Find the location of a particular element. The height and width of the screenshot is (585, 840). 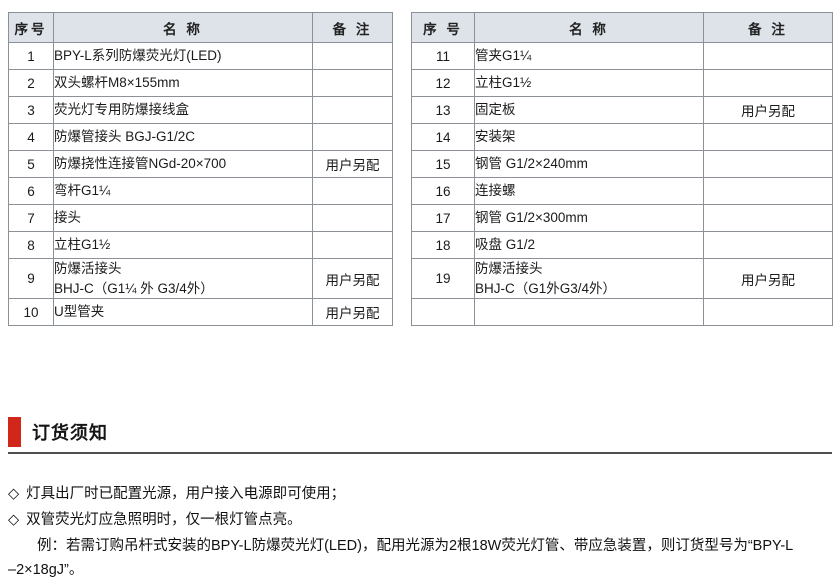

notice-item-text: 双管荧光灯应急照明时，仅一根灯管点亮。 is located at coordinates (164, 520).